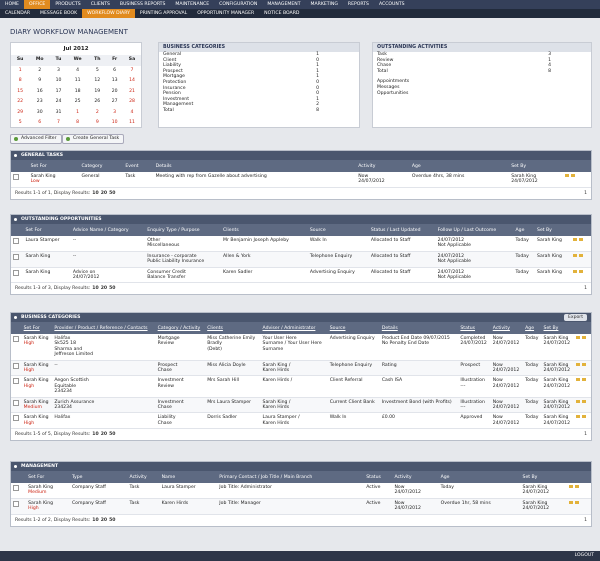 The image size is (600, 561). Describe the element at coordinates (68, 4) in the screenshot. I see `nav-item: PRODUCTS` at that location.